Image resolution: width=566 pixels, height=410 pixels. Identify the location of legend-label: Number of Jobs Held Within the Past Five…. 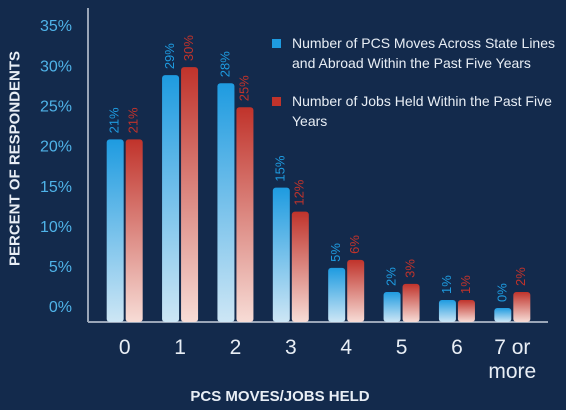
(422, 111).